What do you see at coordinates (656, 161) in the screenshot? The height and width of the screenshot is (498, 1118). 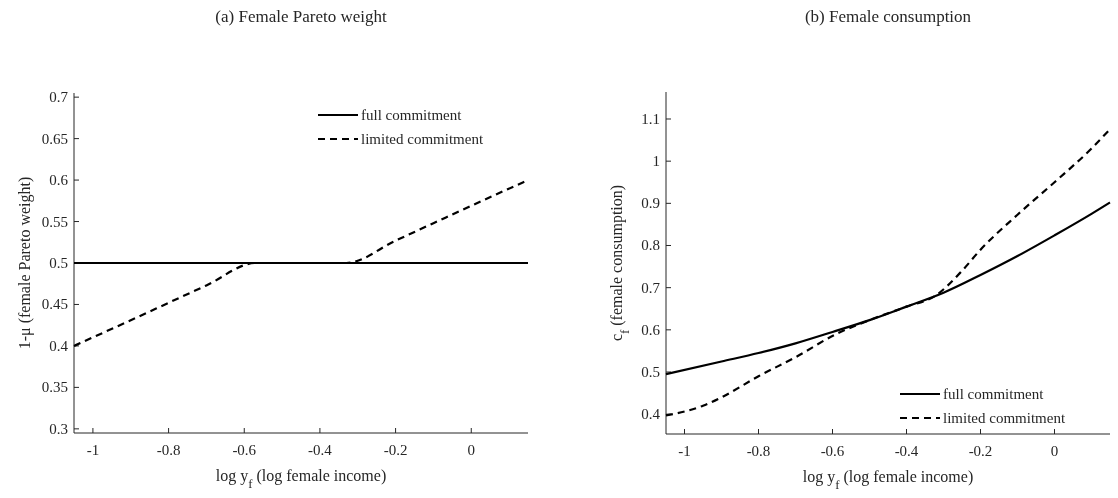 I see `y-tick-label: 1` at bounding box center [656, 161].